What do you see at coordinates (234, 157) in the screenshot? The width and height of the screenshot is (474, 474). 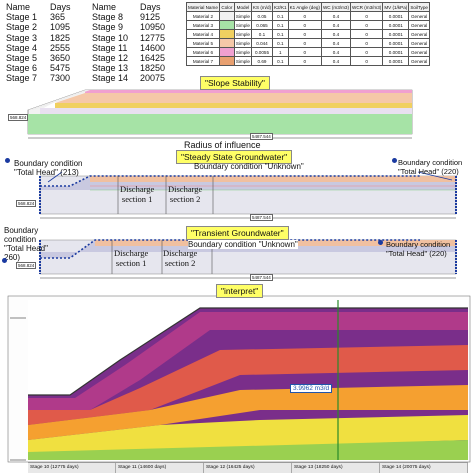 I see `steady-state-banner: "Steady State Groundwater"` at bounding box center [234, 157].